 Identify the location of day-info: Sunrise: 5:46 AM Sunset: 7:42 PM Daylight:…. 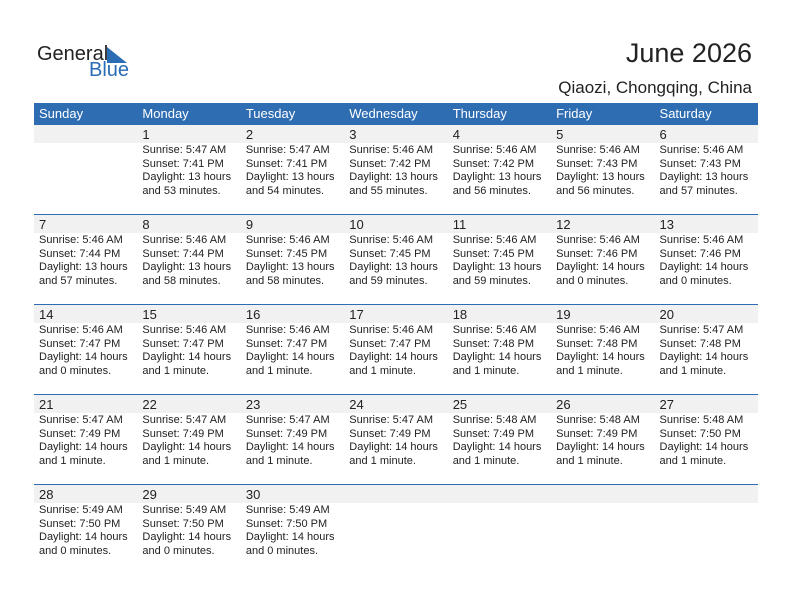
(398, 171).